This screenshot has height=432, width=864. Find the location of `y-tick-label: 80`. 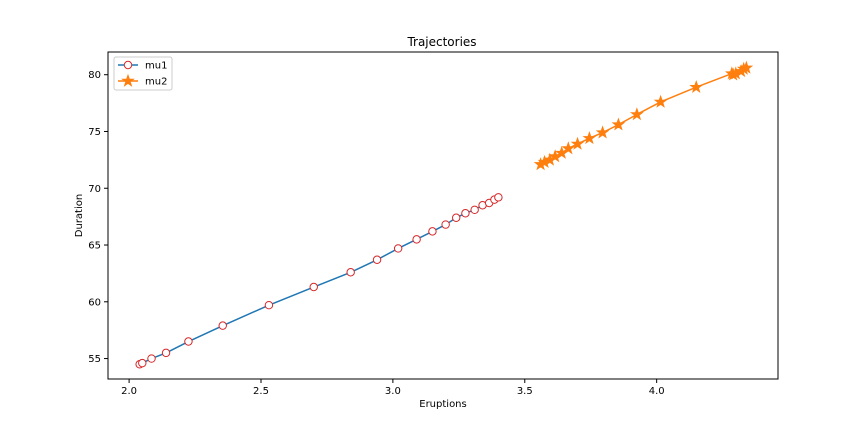

y-tick-label: 80 is located at coordinates (94, 75).